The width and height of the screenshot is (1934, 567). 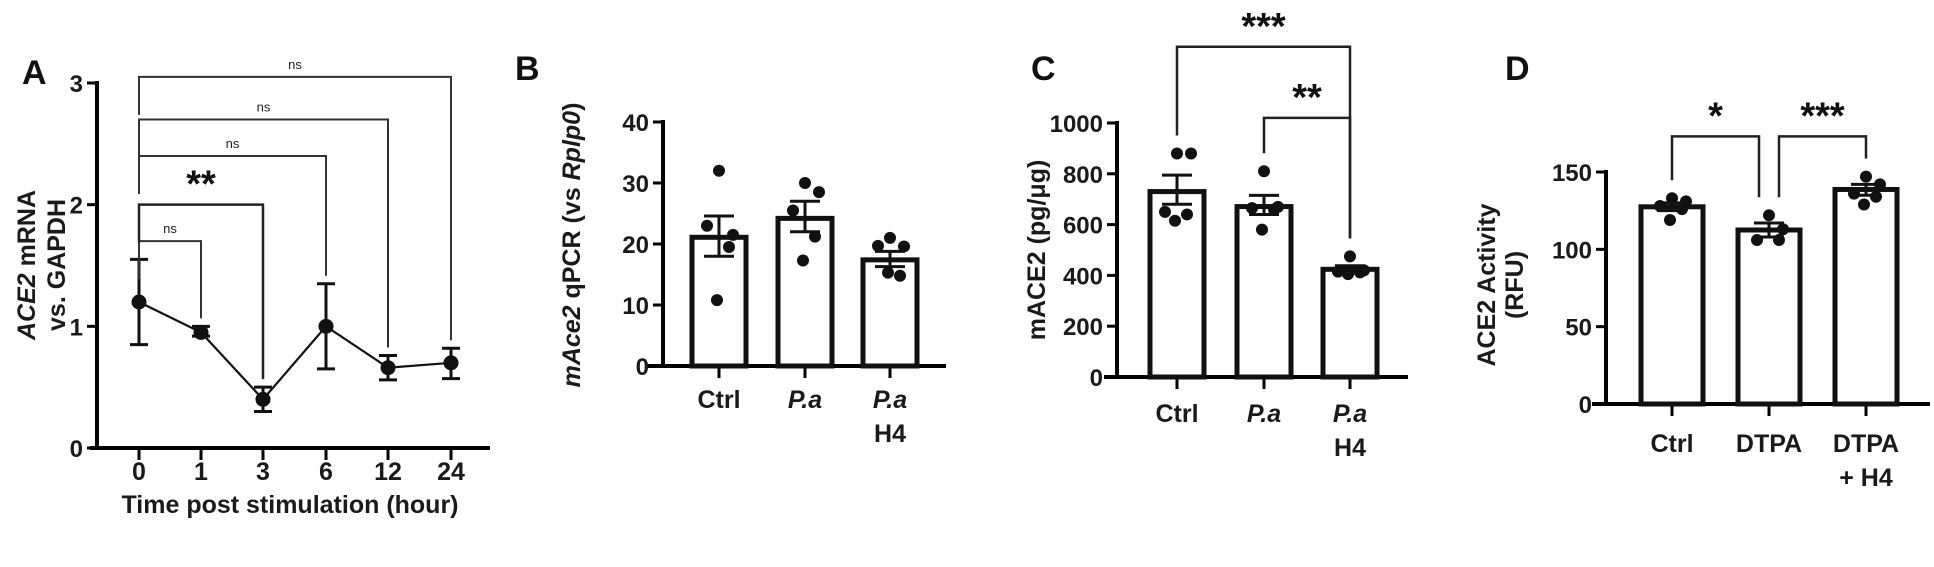 I want to click on x-tick-label: 3, so click(x=263, y=472).